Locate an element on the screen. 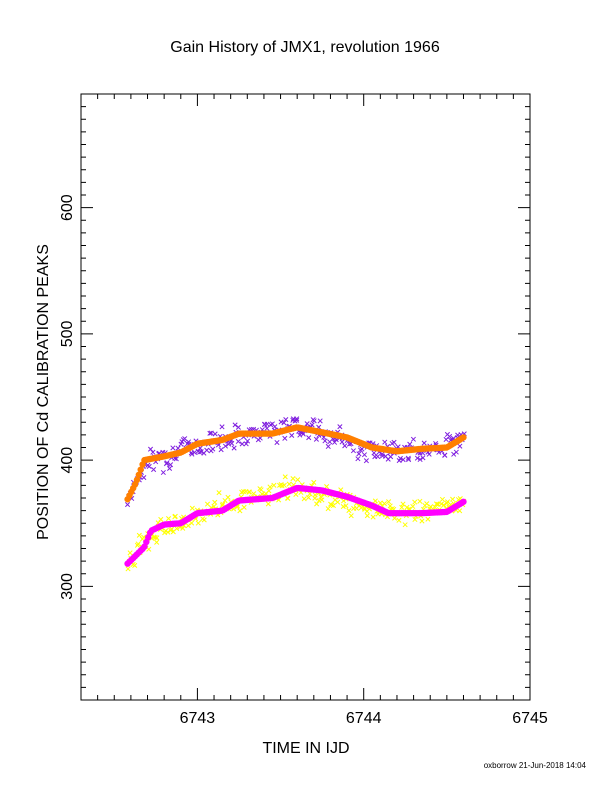  data-marks is located at coordinates (295, 494).